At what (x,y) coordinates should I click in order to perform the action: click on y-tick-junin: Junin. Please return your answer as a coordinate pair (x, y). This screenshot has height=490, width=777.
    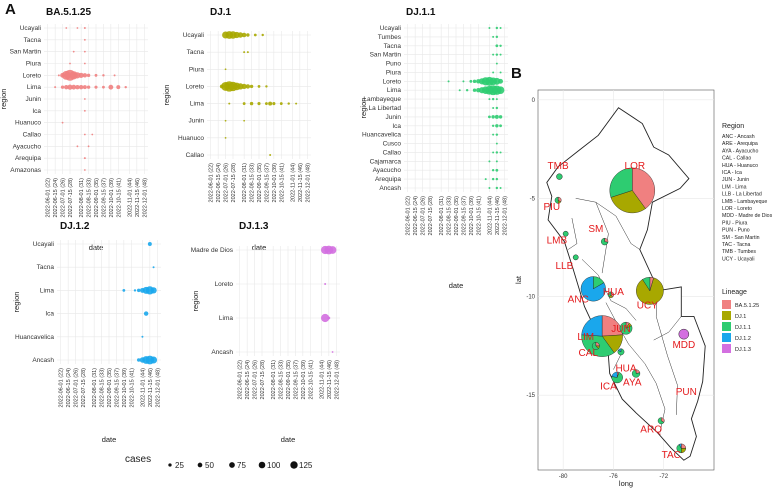
    Looking at the image, I should click on (33, 99).